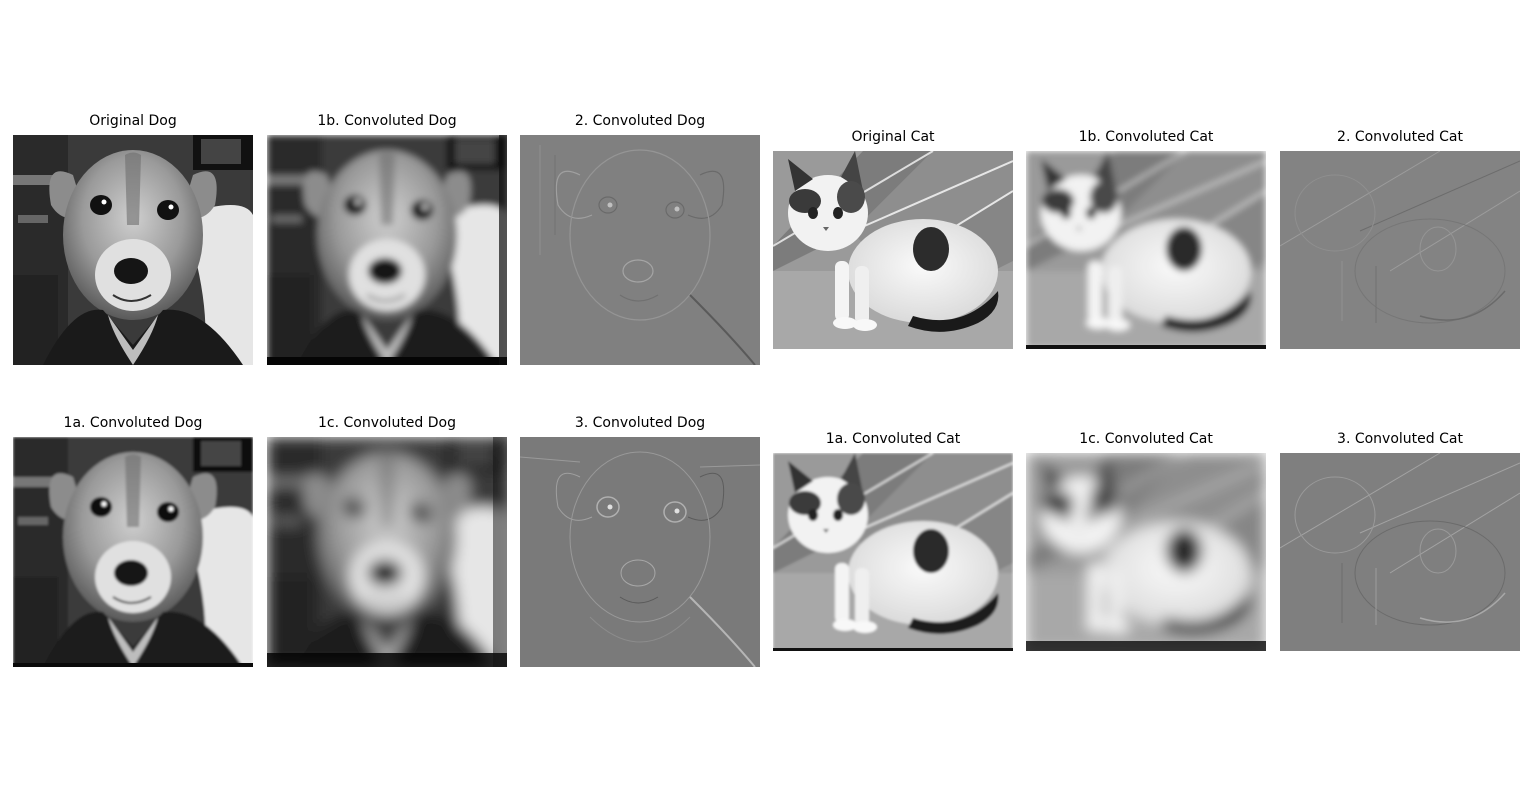 The image size is (1533, 802). Describe the element at coordinates (893, 250) in the screenshot. I see `cat-image` at that location.